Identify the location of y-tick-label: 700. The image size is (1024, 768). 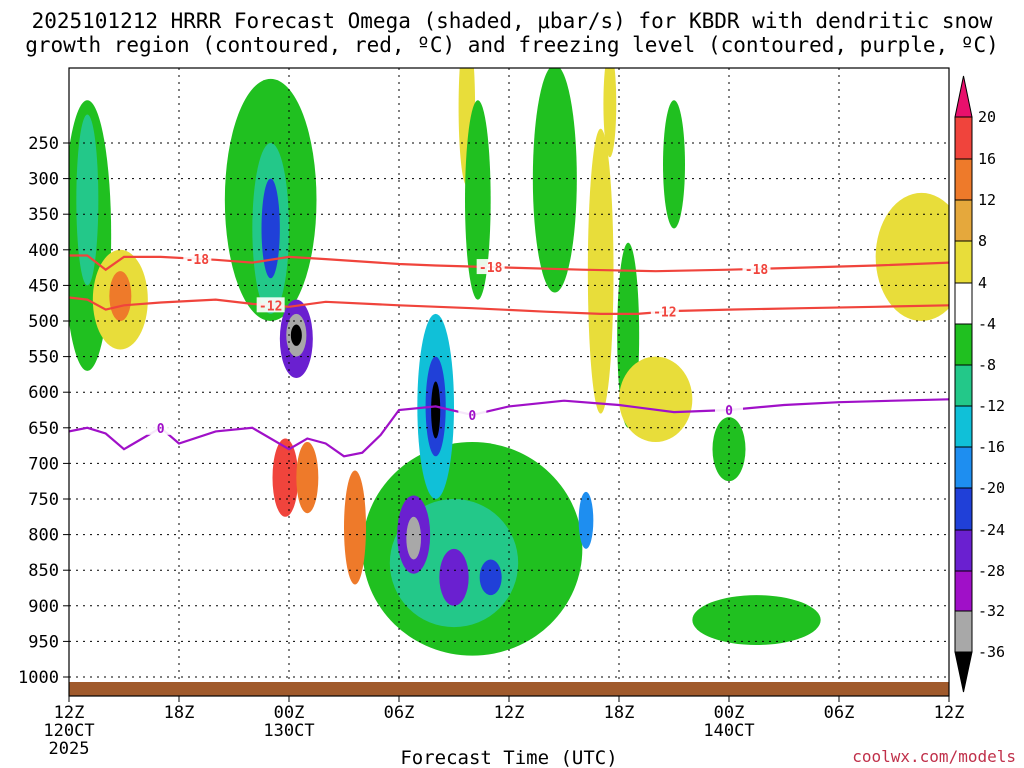
(43, 464).